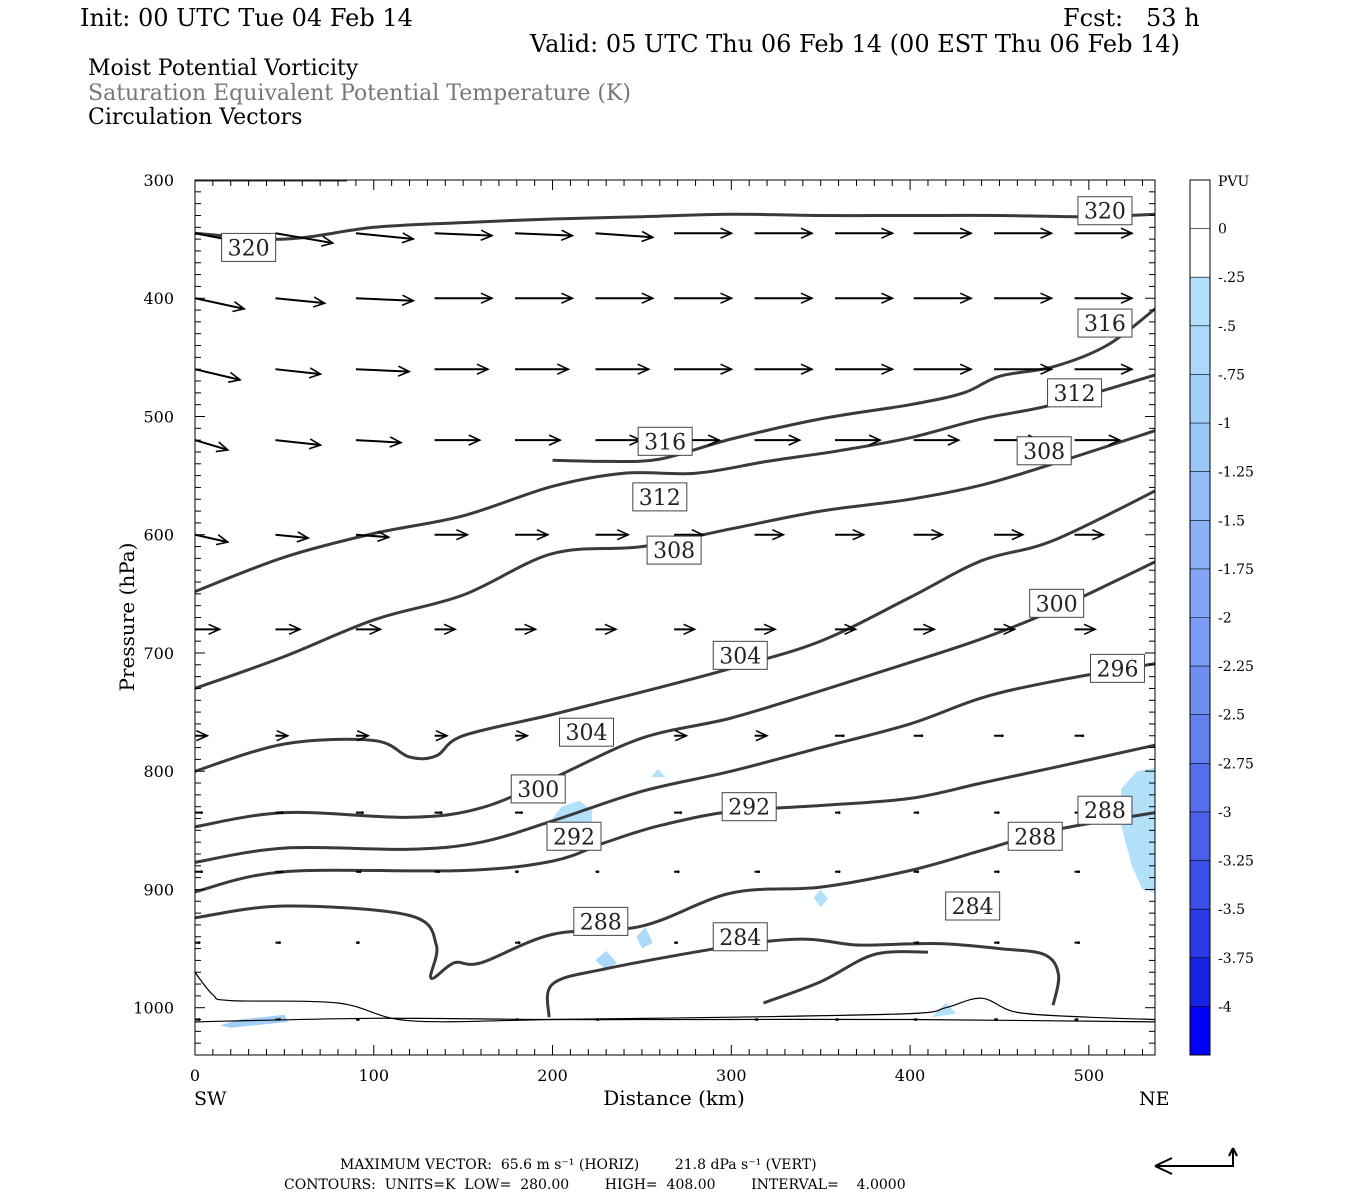  What do you see at coordinates (647, 1075) in the screenshot?
I see `x-tick-labels: 0 100 200 300 400 500` at bounding box center [647, 1075].